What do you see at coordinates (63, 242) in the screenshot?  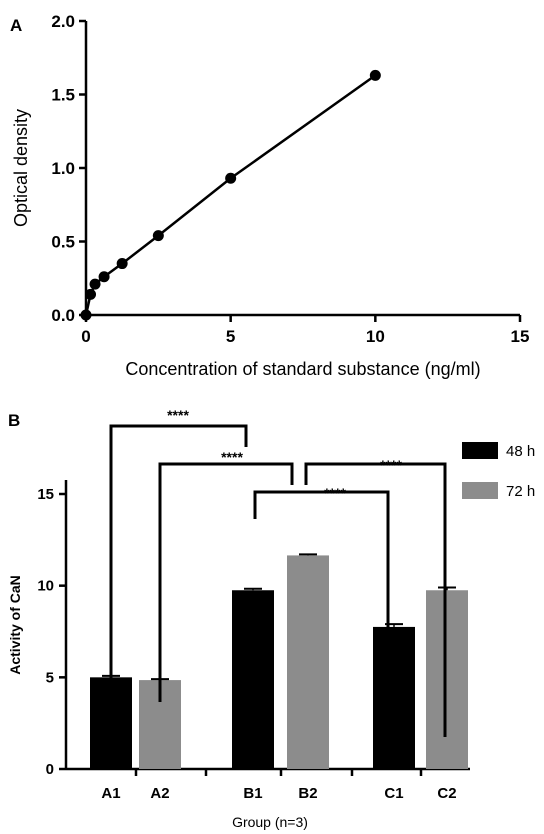 I see `y-tick-label: 0.5` at bounding box center [63, 242].